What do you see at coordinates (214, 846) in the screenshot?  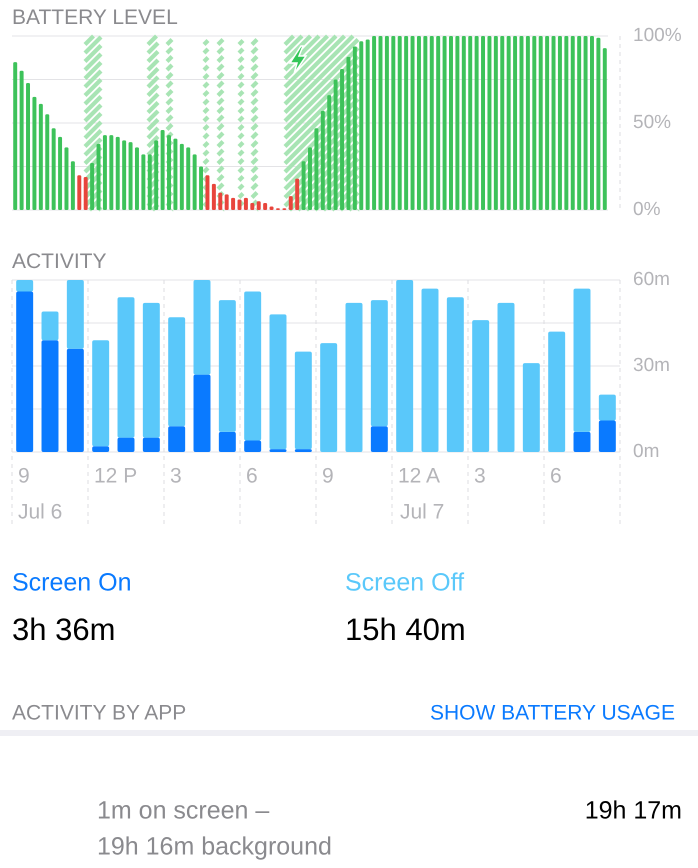 I see `text: 19h 16m background` at bounding box center [214, 846].